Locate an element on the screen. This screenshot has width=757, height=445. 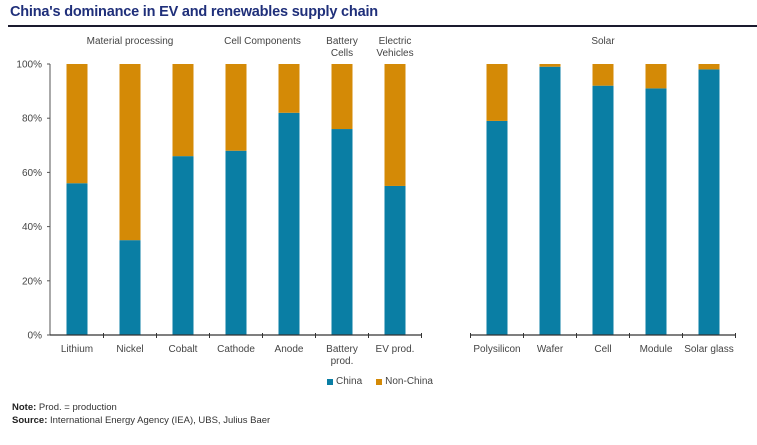
bar-non-china-anode is located at coordinates (289, 88).